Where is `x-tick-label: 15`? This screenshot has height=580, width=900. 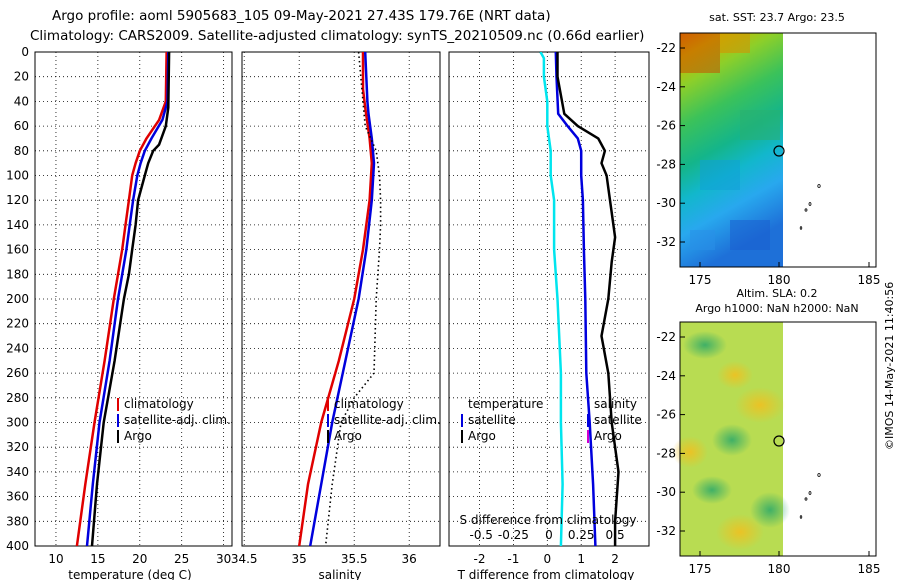 x-tick-label: 15 is located at coordinates (97, 559).